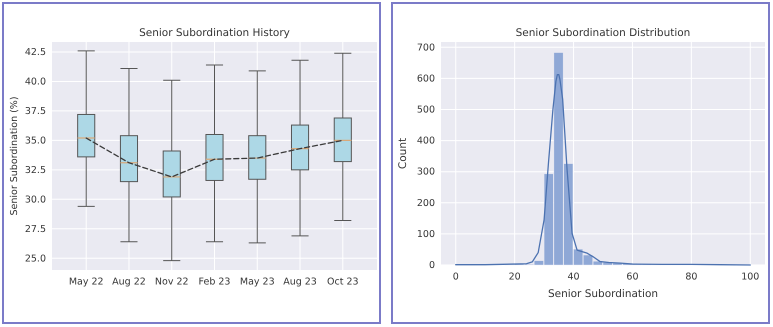 The width and height of the screenshot is (773, 327). What do you see at coordinates (425, 203) in the screenshot?
I see `y-tick-label: 200` at bounding box center [425, 203].